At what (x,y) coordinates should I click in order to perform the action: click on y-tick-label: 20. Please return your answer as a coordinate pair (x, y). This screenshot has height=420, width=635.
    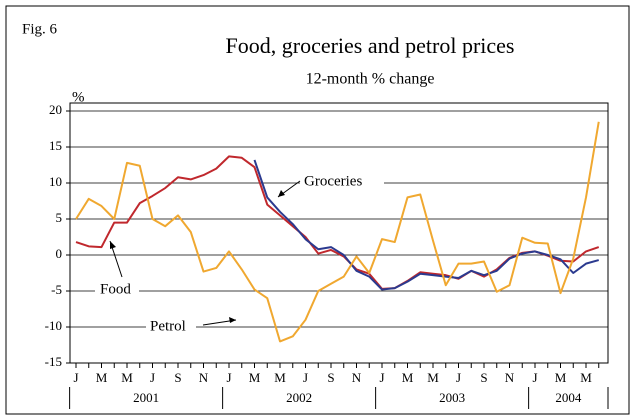
    Looking at the image, I should click on (55, 109).